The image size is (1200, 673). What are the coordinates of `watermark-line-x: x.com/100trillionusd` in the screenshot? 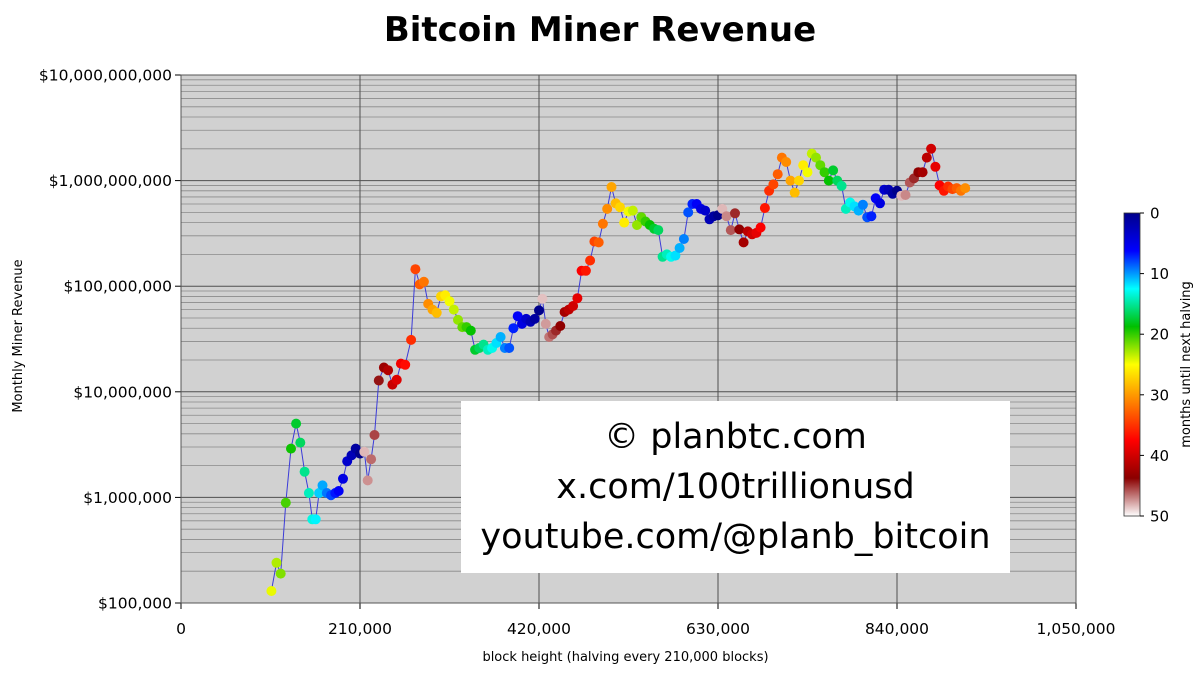 It's located at (735, 487).